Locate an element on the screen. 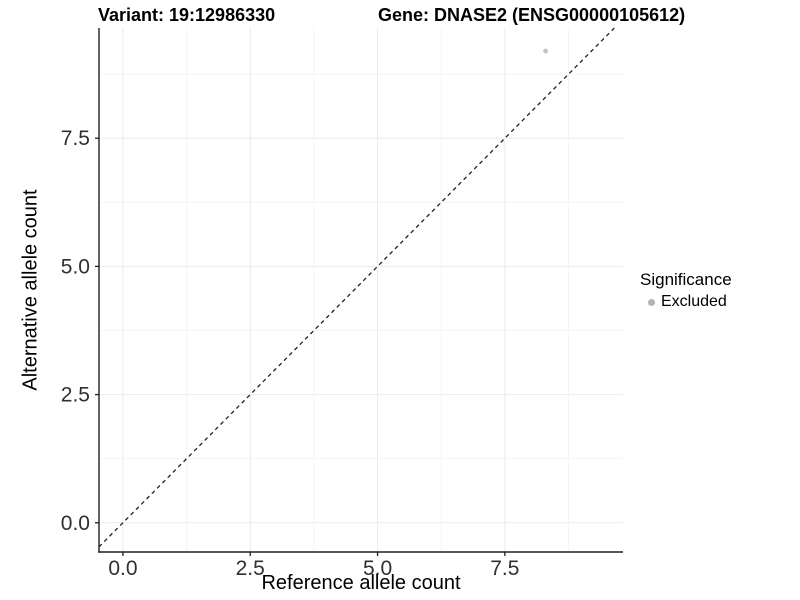 Image resolution: width=800 pixels, height=600 pixels. x-tick-label: 5.0 is located at coordinates (377, 568).